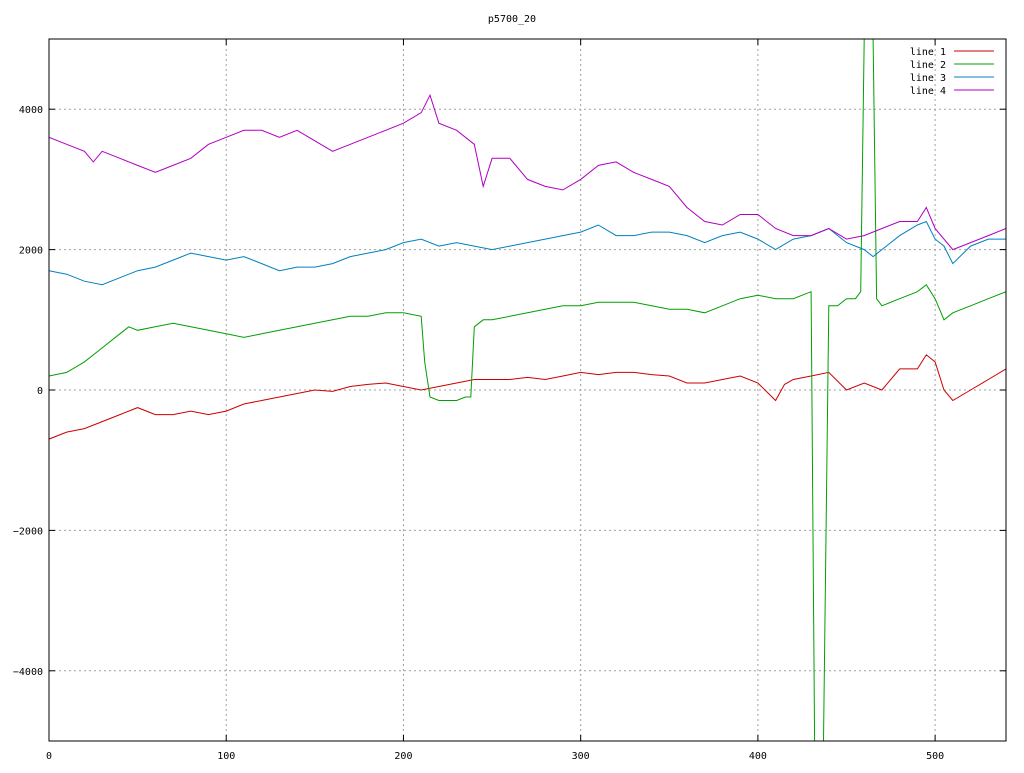  I want to click on x-tick-label: 100, so click(226, 756).